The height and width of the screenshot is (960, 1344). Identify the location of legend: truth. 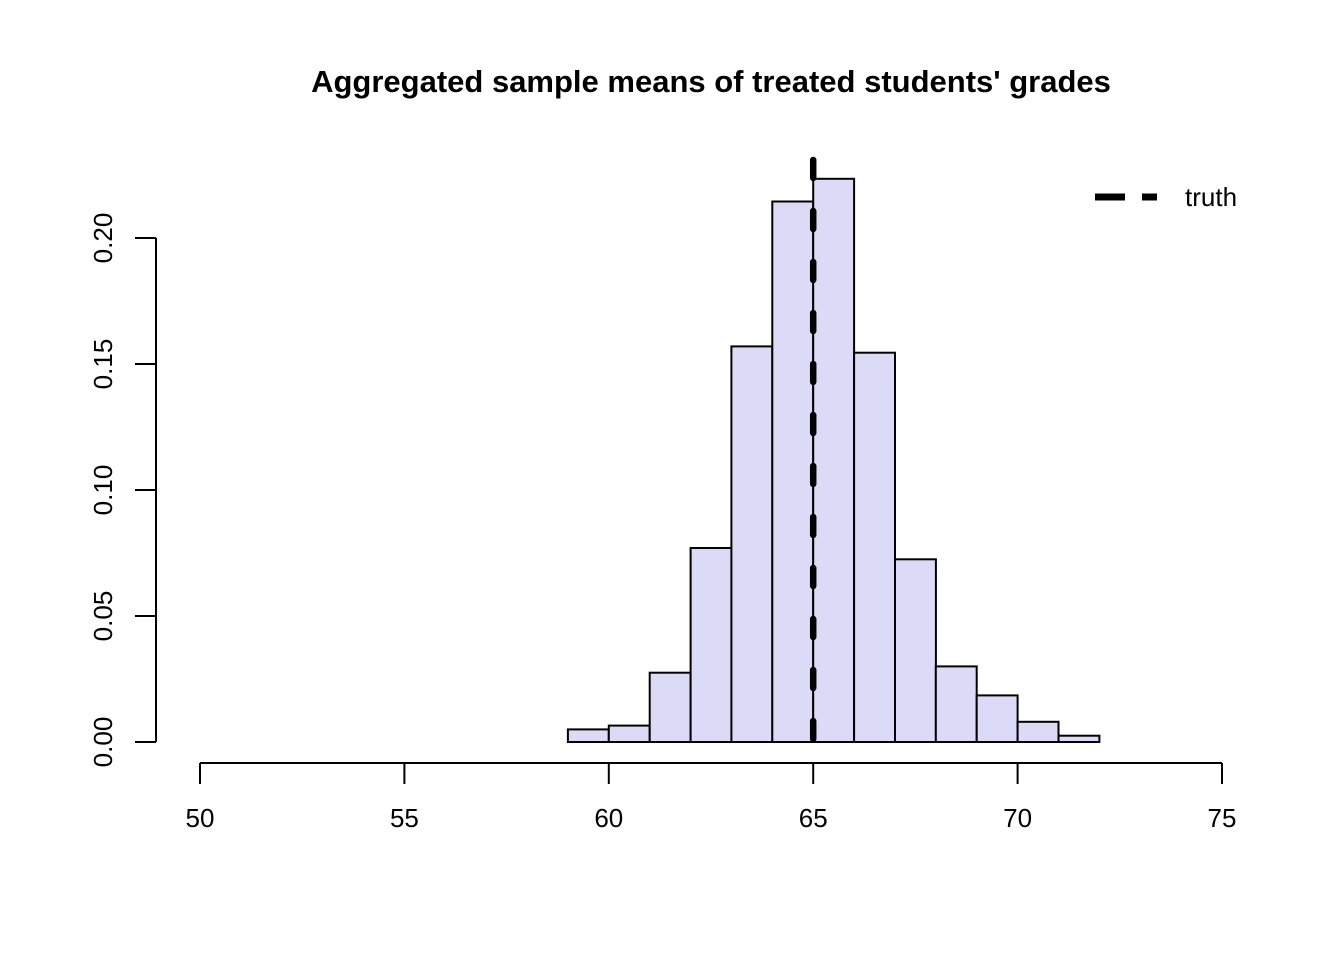
(1166, 197).